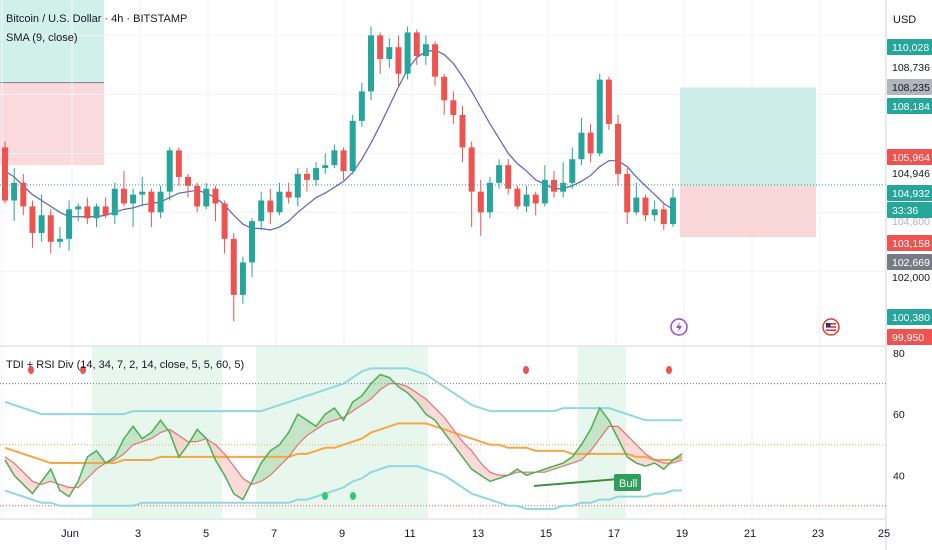 The image size is (932, 550). What do you see at coordinates (911, 68) in the screenshot?
I see `price-label: 108,736` at bounding box center [911, 68].